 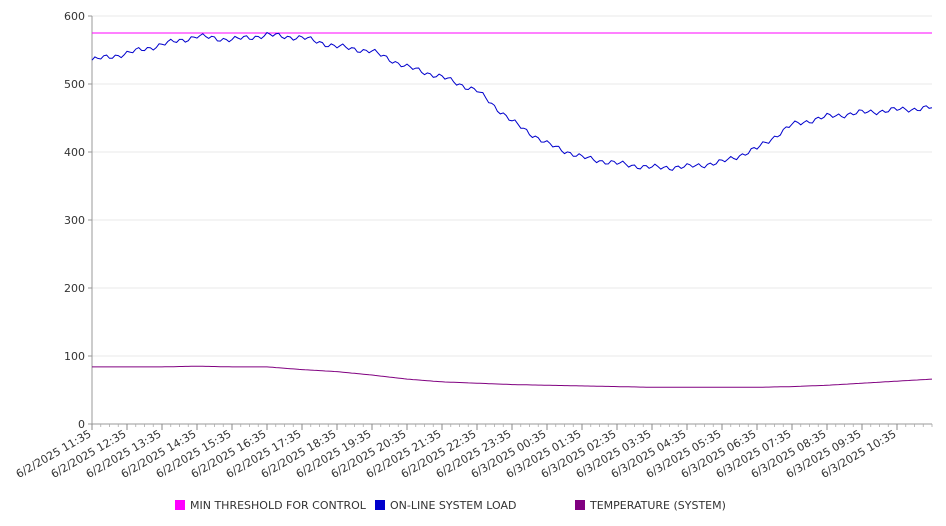 I want to click on y-tick-label: 200, so click(x=74, y=288).